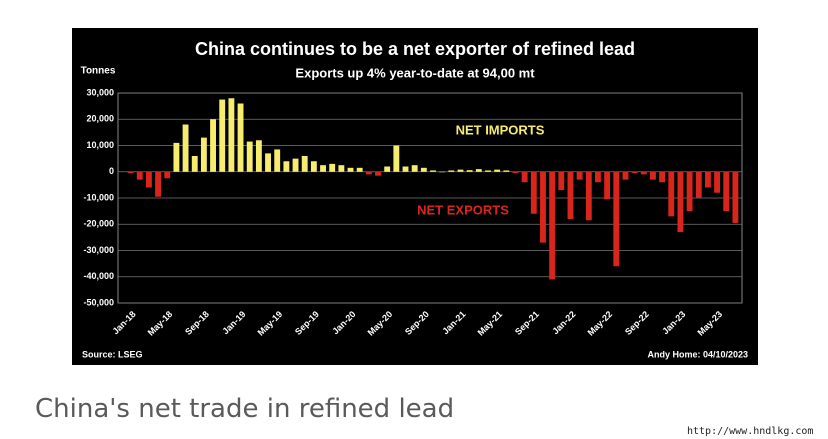 This screenshot has width=828, height=439. Describe the element at coordinates (750, 431) in the screenshot. I see `watermark: http://www.hndlkg.com` at that location.